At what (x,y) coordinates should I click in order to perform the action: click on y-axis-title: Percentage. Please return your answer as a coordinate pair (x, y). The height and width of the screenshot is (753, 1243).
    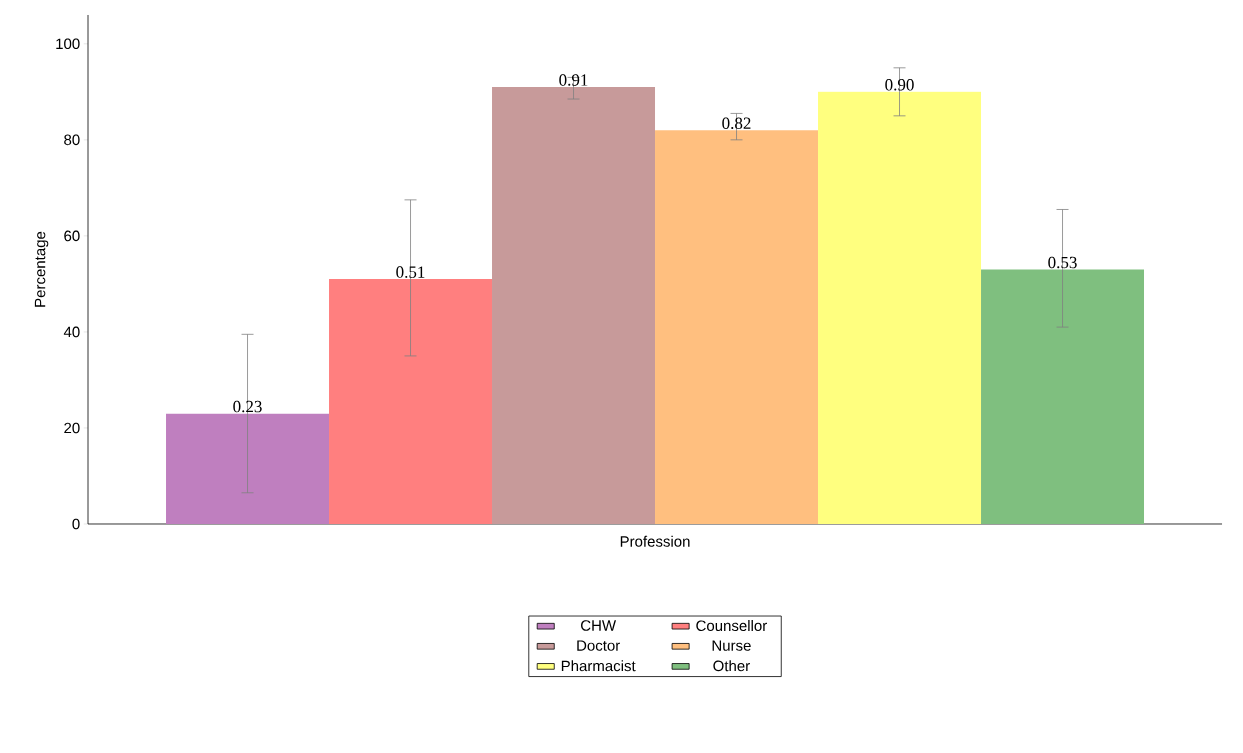
    Looking at the image, I should click on (41, 269).